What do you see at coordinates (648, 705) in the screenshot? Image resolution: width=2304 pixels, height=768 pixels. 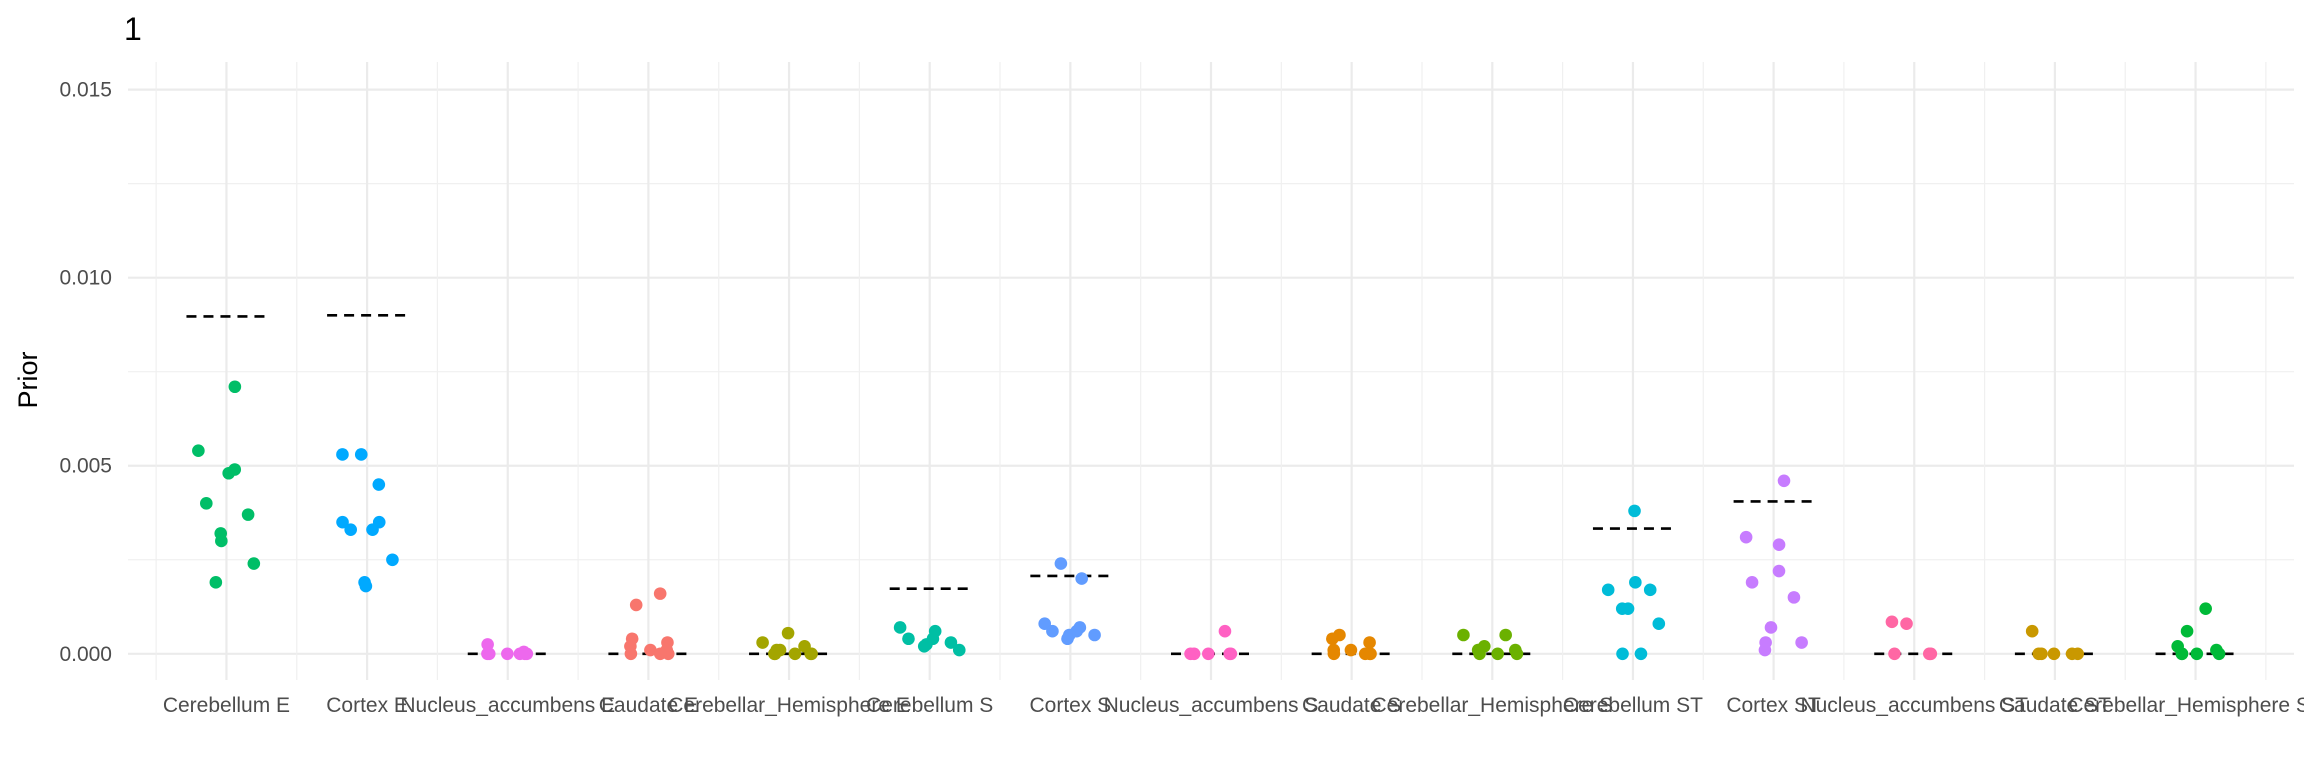 I see `x-tick-label: Caudate E` at bounding box center [648, 705].